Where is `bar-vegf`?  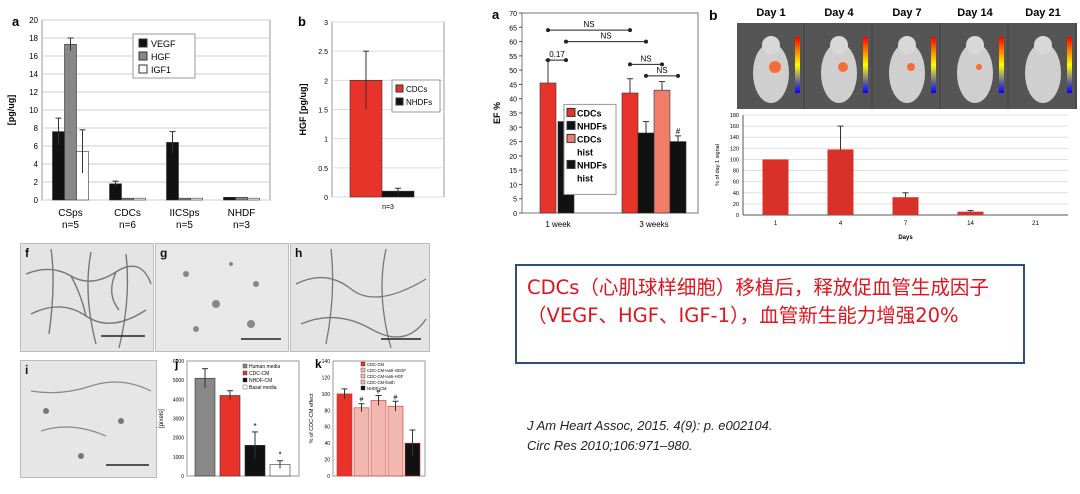 bar-vegf is located at coordinates (229, 199).